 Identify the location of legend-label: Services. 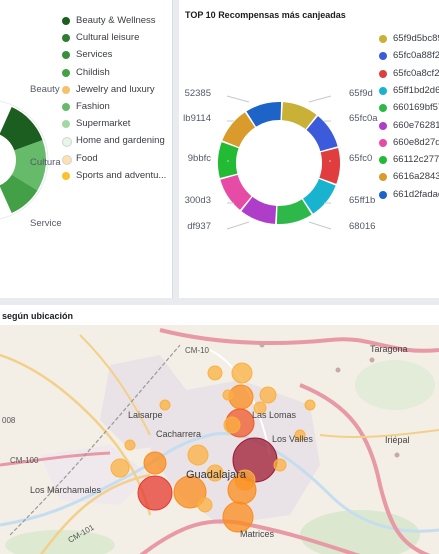
(94, 55).